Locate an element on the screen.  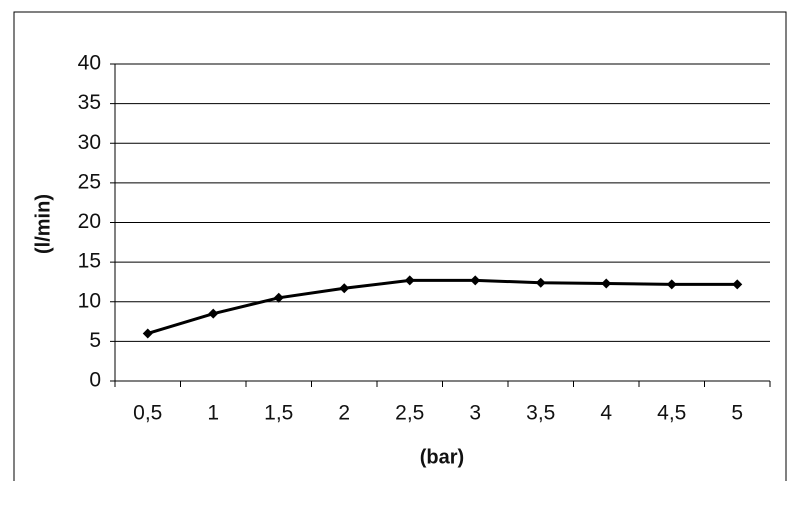
y-tick-label: 30 is located at coordinates (89, 142).